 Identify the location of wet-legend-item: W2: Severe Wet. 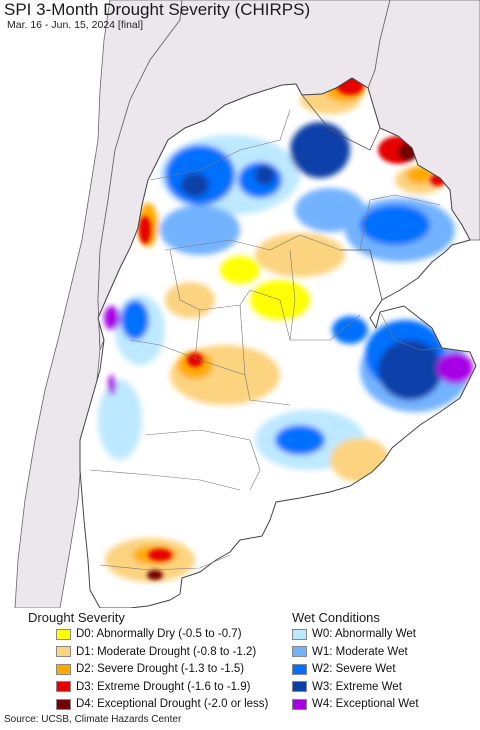
(344, 669).